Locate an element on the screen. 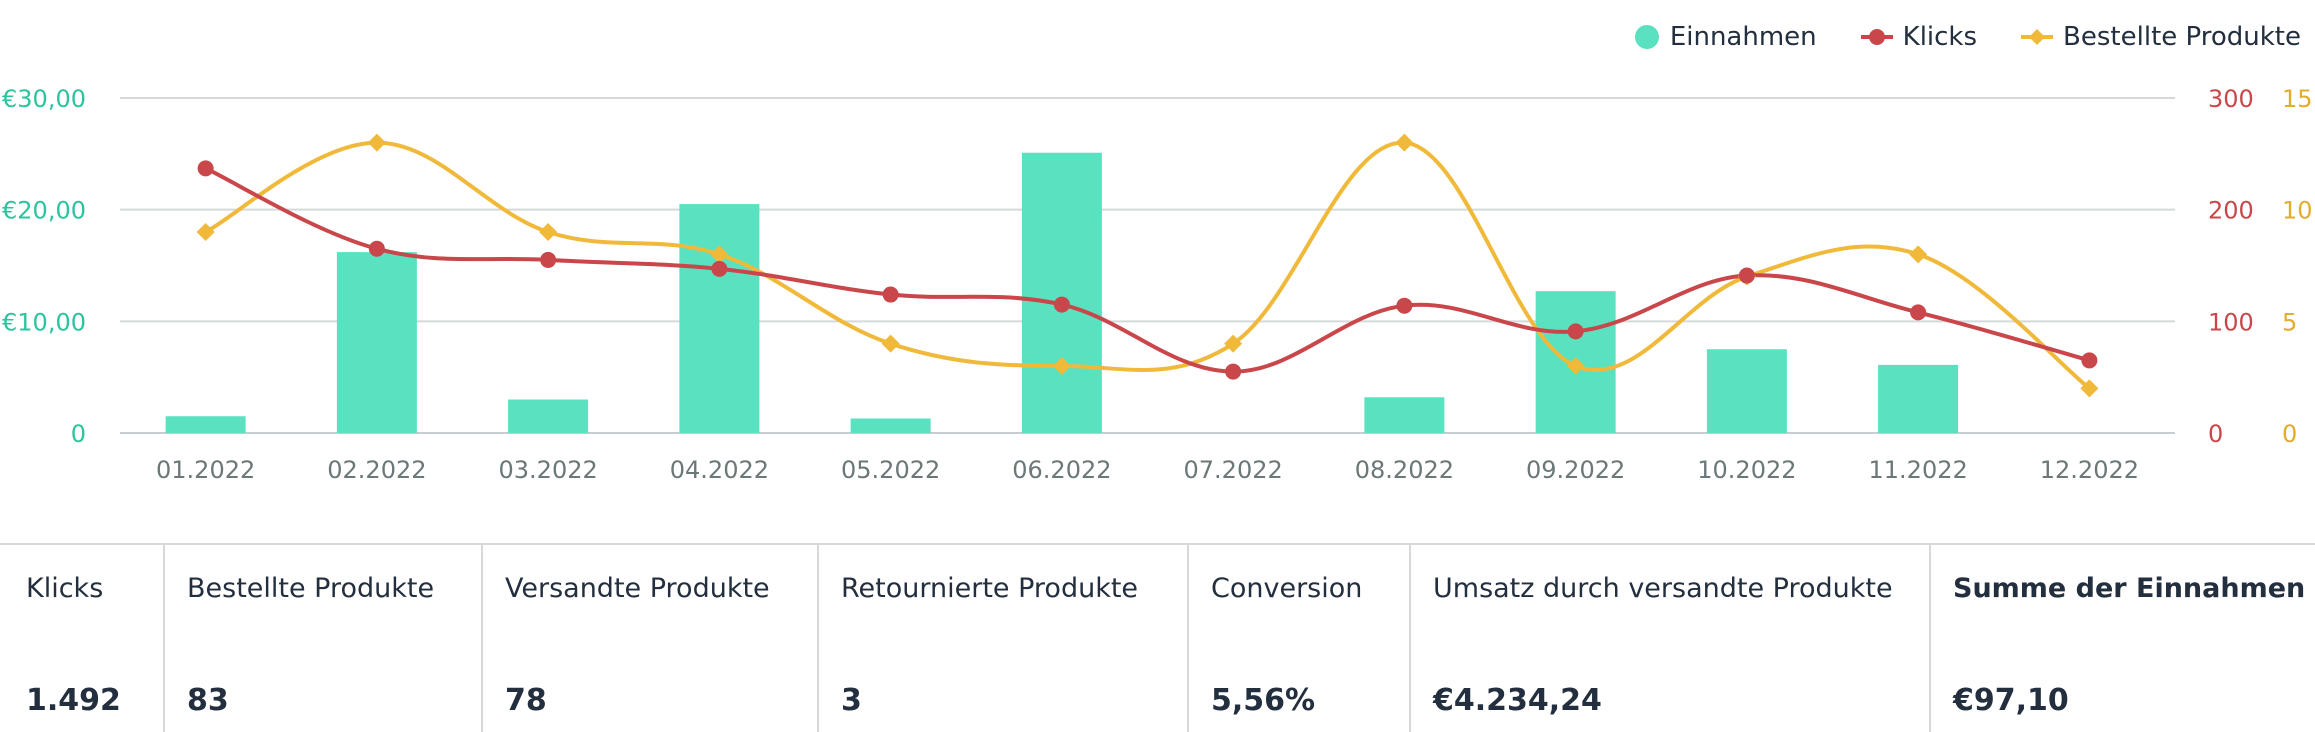 This screenshot has width=2315, height=732. x-axis-tick-label: 06.2022 is located at coordinates (1061, 470).